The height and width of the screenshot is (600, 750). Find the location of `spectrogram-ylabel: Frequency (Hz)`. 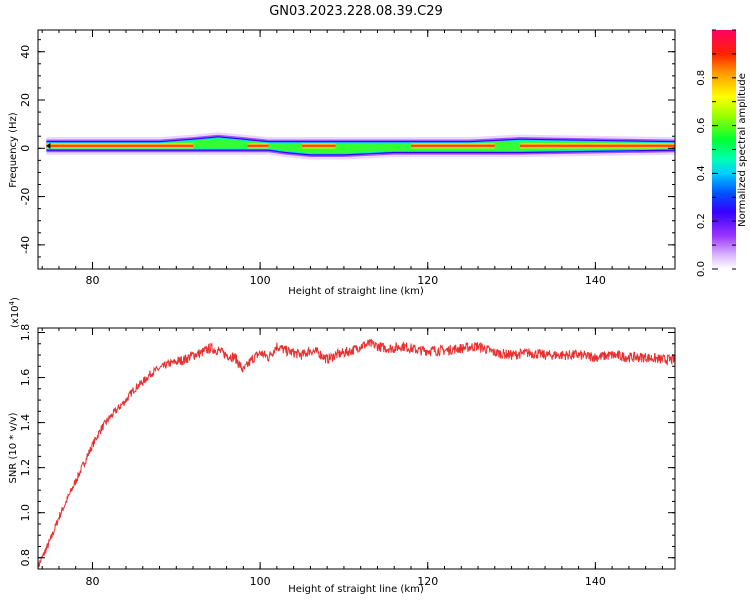

spectrogram-ylabel: Frequency (Hz) is located at coordinates (13, 150).